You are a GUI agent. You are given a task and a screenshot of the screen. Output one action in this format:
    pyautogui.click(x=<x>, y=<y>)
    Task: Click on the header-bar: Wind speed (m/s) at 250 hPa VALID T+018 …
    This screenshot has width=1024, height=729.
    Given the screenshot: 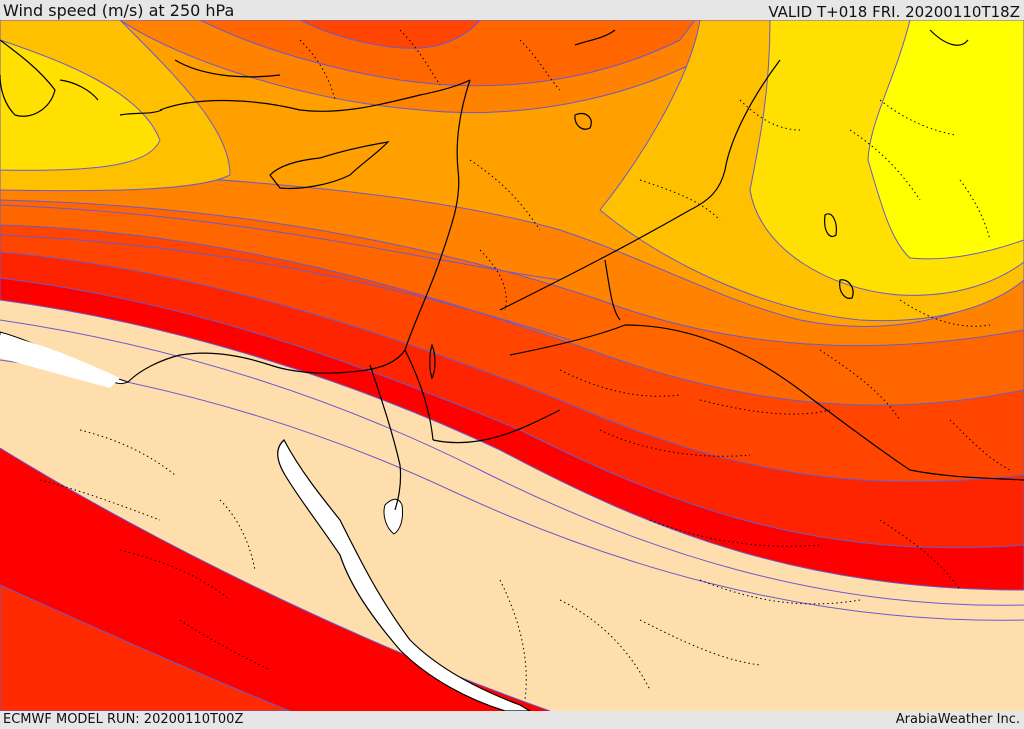 What is the action you would take?
    pyautogui.click(x=512, y=10)
    